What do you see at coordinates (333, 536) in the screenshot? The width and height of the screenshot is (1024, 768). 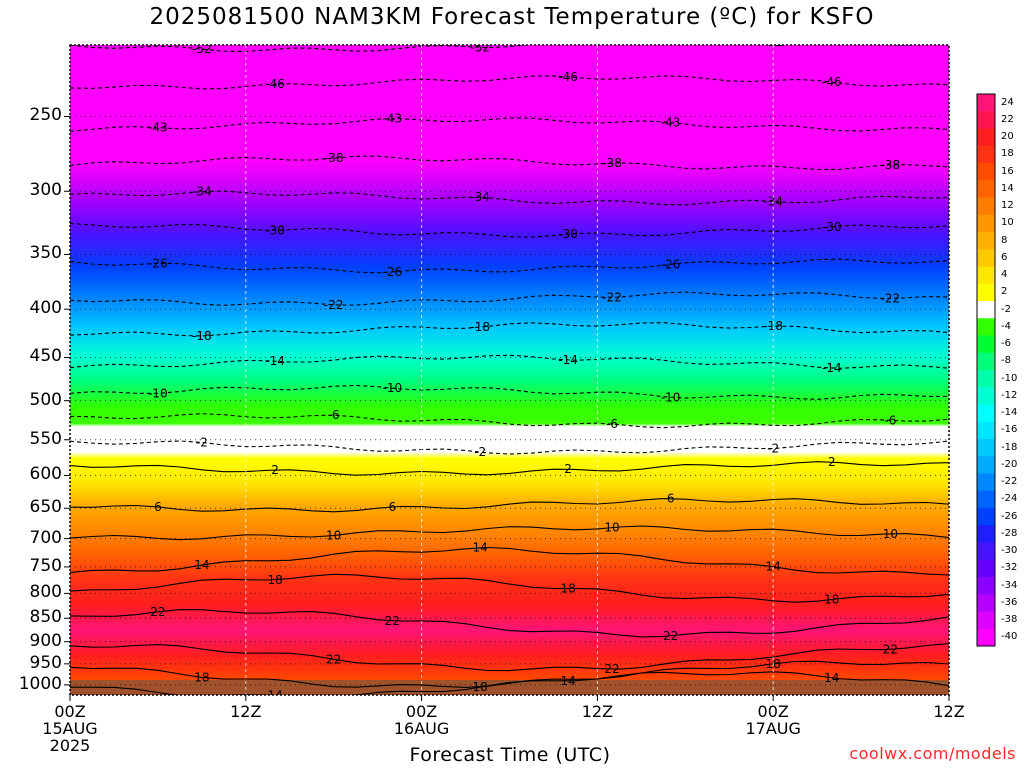 I see `isotherm-label: 10` at bounding box center [333, 536].